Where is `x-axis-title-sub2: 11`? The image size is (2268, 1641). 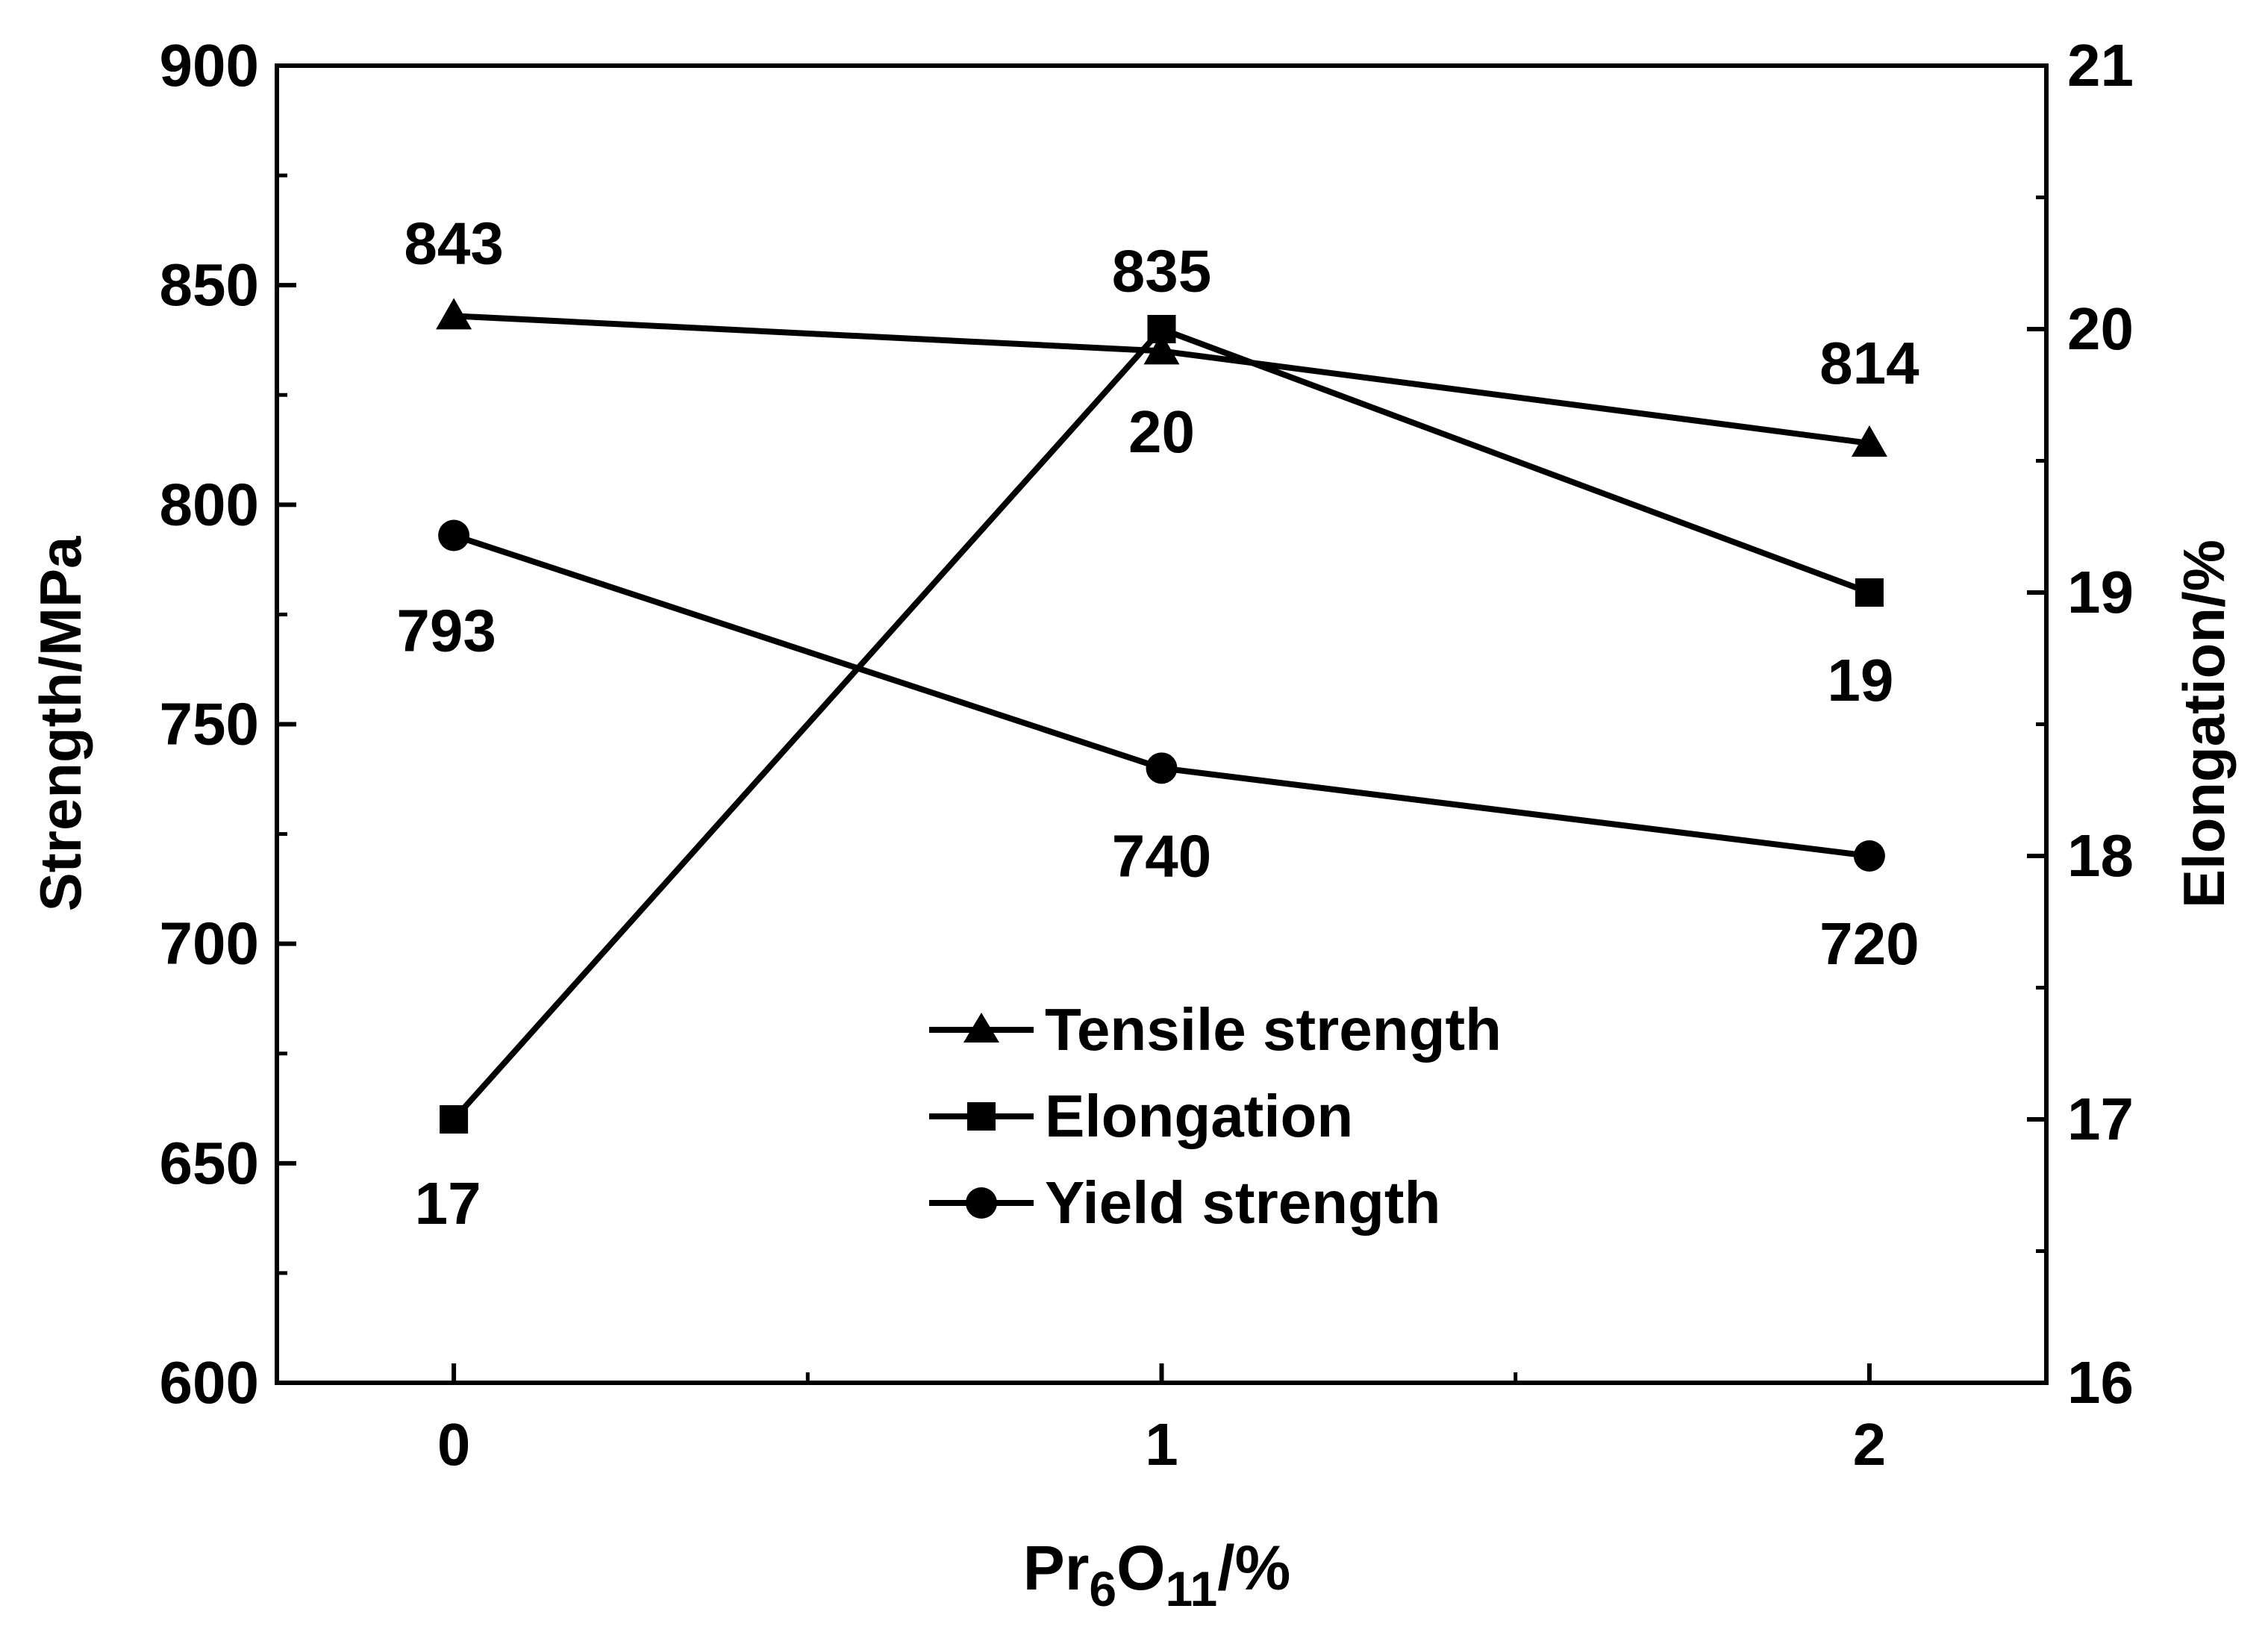
x-axis-title-sub2: 11 is located at coordinates (1191, 1588).